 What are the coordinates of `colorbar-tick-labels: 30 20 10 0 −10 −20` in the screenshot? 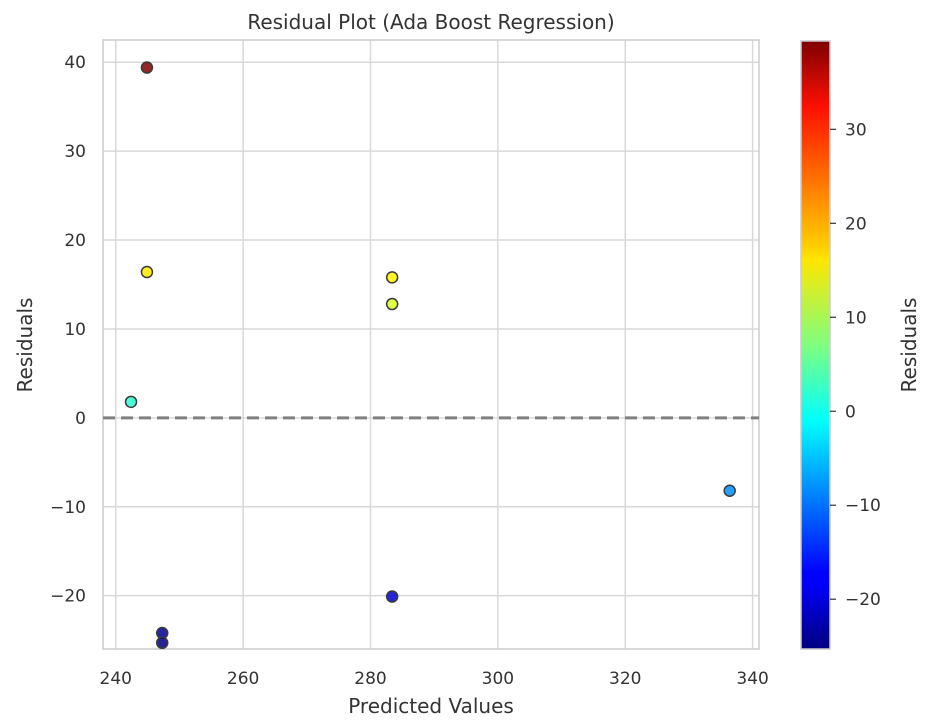 It's located at (855, 365).